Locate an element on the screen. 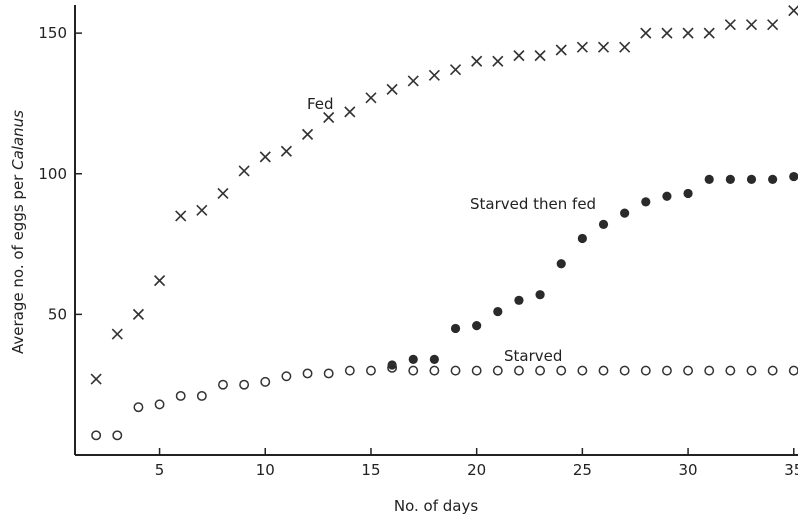 This screenshot has width=798, height=518. series-label-starved: Starved is located at coordinates (533, 356).